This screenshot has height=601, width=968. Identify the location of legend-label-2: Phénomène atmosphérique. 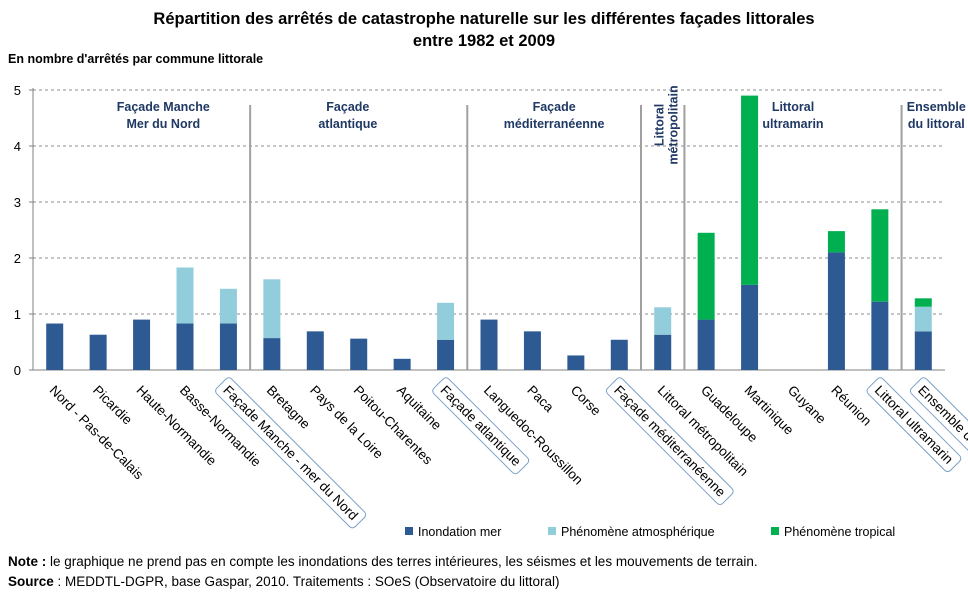
(638, 532).